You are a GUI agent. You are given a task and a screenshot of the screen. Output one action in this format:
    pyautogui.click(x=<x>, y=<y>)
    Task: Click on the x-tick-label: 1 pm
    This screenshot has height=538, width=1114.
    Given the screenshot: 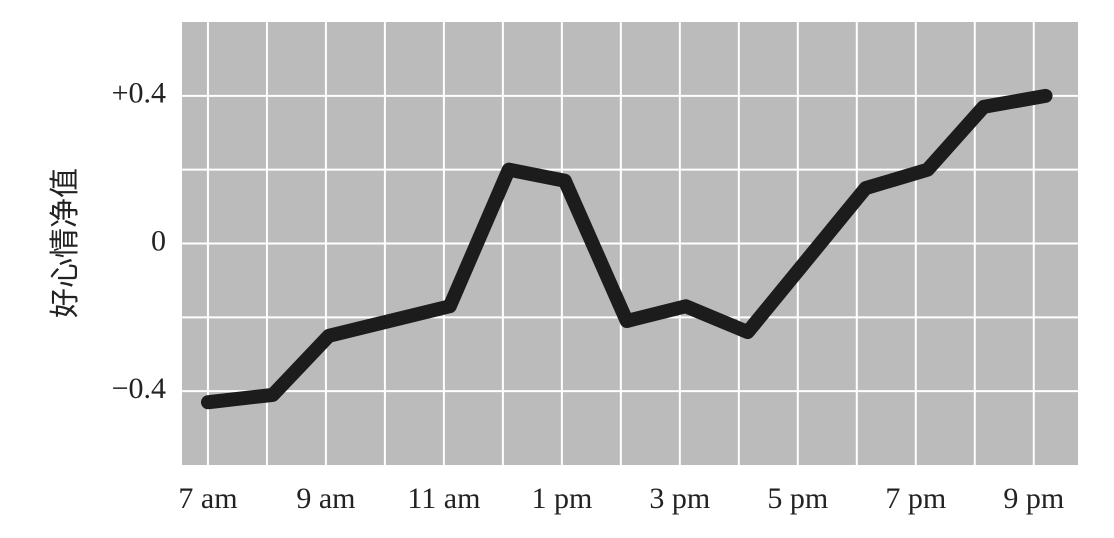 What is the action you would take?
    pyautogui.click(x=561, y=498)
    